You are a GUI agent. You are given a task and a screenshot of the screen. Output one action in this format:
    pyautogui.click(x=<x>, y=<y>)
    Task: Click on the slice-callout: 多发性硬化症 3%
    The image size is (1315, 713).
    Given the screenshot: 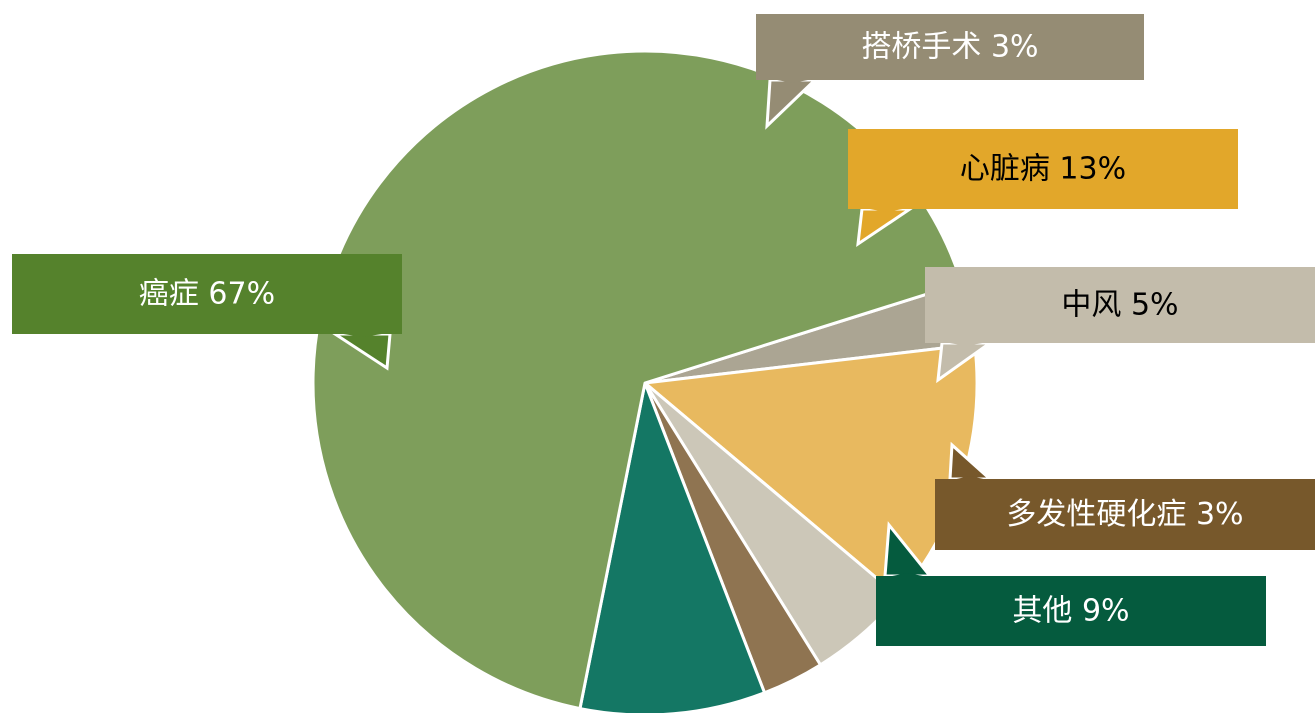 What is the action you would take?
    pyautogui.click(x=1125, y=495)
    